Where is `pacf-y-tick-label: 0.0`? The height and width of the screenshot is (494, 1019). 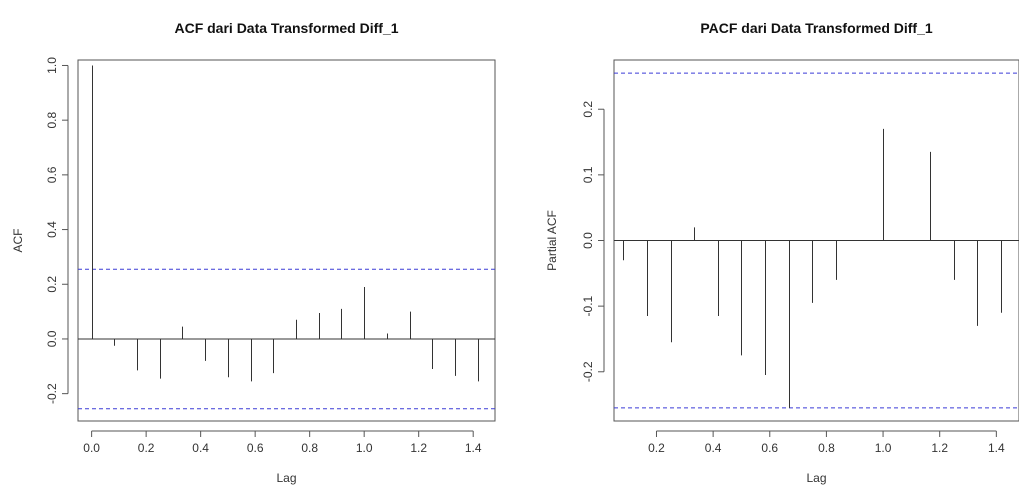
pacf-y-tick-label: 0.0 is located at coordinates (588, 240).